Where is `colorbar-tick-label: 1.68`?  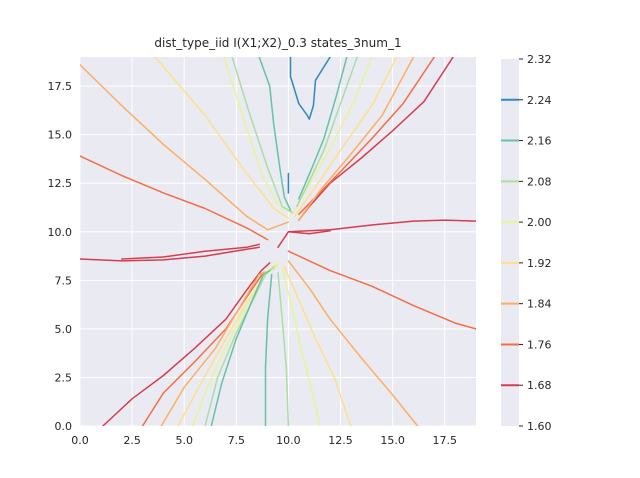 colorbar-tick-label: 1.68 is located at coordinates (539, 385).